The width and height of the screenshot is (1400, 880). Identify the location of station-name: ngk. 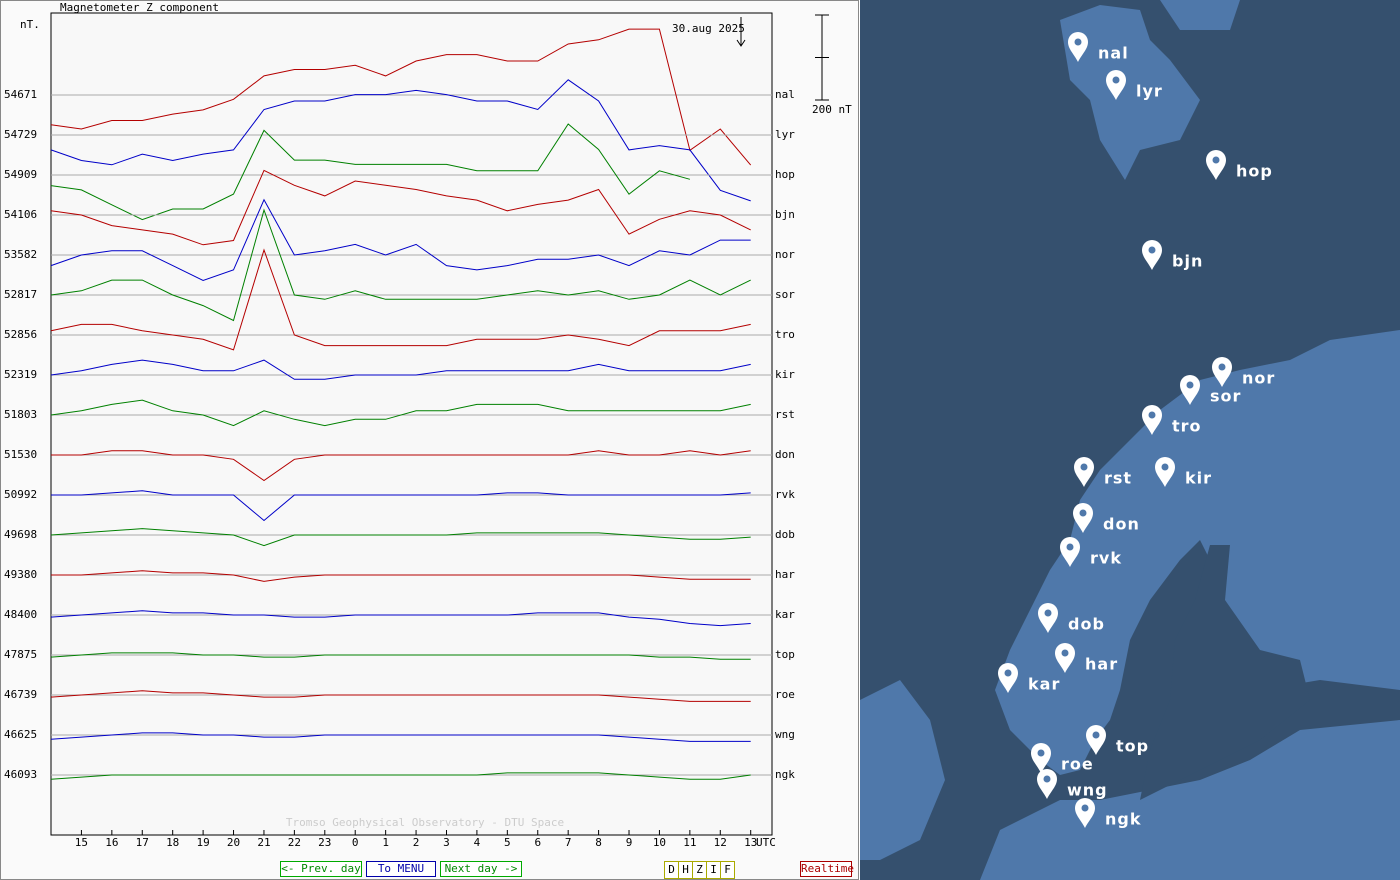
(1123, 819).